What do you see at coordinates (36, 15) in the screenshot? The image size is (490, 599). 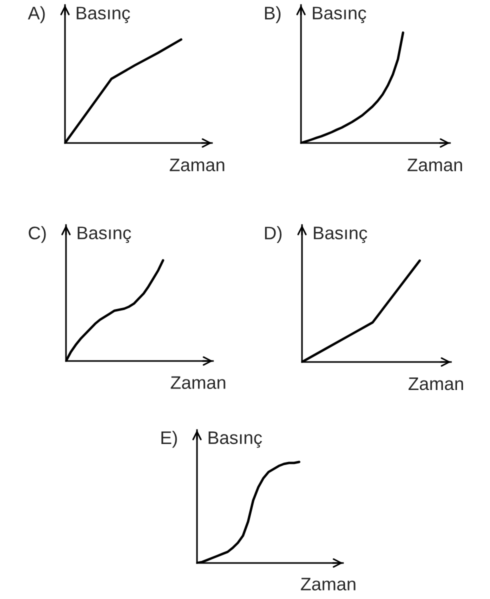 I see `chart-title: A)` at bounding box center [36, 15].